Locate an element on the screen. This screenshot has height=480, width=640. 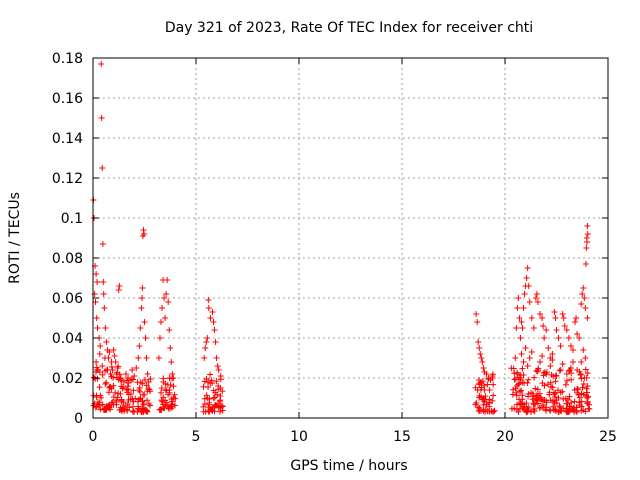
y-tick-label: 0.1 is located at coordinates (72, 219).